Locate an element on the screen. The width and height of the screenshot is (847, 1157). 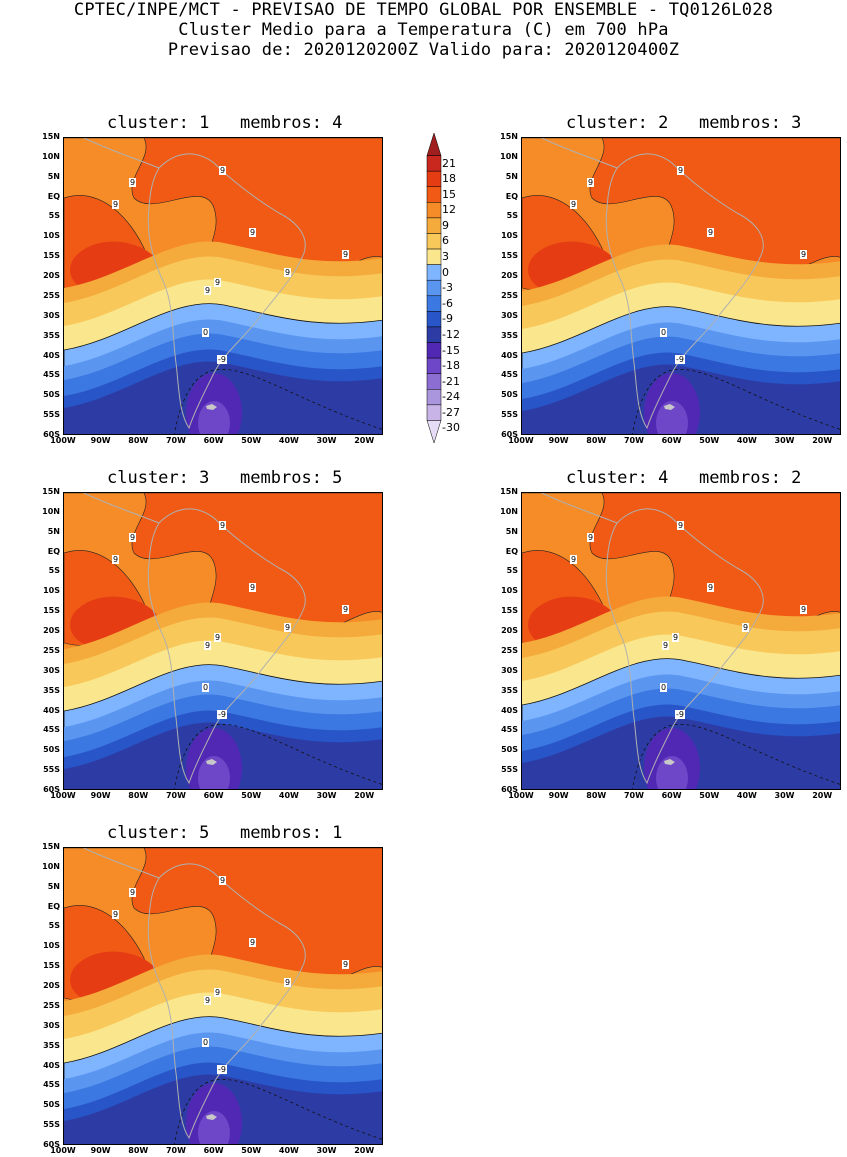
lon-tick-label: 70W is located at coordinates (175, 795).